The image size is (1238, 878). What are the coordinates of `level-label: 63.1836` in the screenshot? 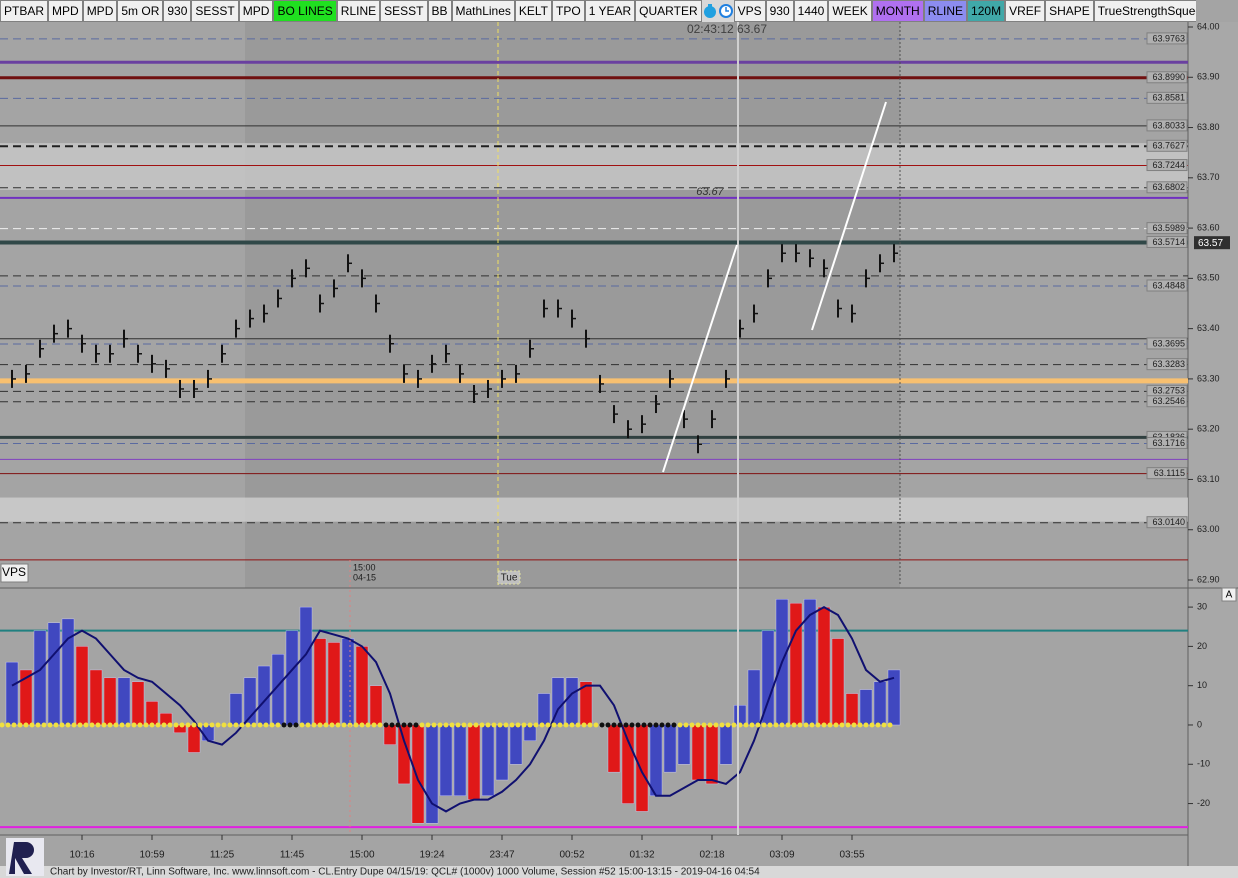 It's located at (1168, 437).